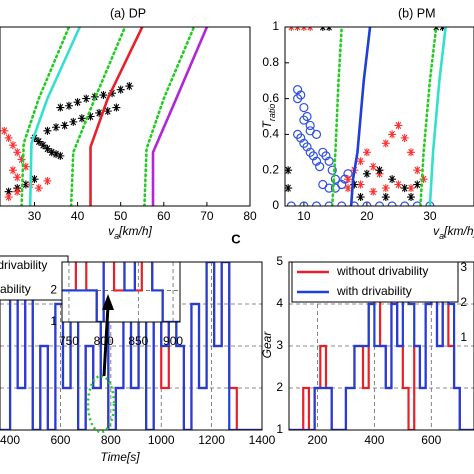 This screenshot has height=474, width=474. What do you see at coordinates (458, 231) in the screenshot?
I see `x-axis-label-part: [km/h]` at bounding box center [458, 231].